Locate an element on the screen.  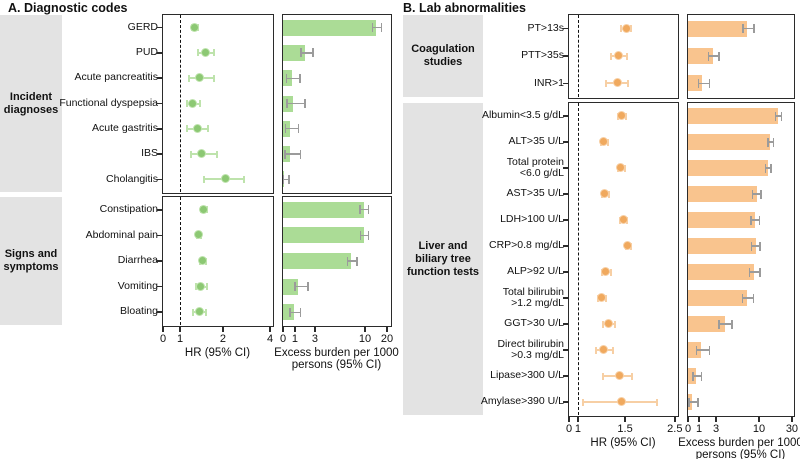
text-line: Total protein is located at coordinates (535, 161).